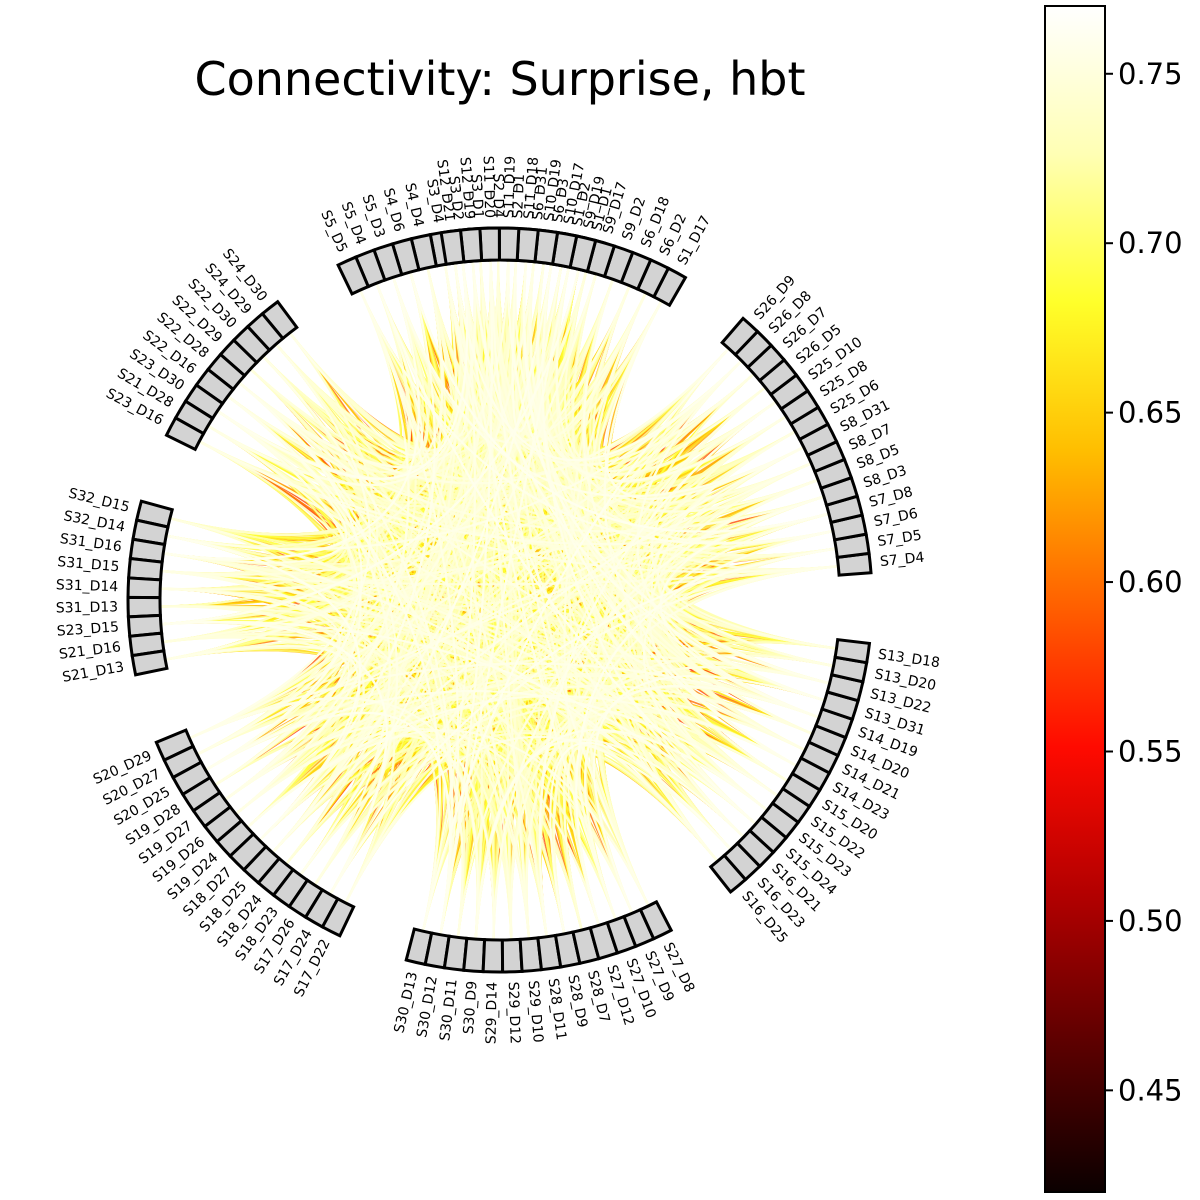 Image resolution: width=1200 pixels, height=1200 pixels. Describe the element at coordinates (87, 586) in the screenshot. I see `node-label: S31_D14` at that location.